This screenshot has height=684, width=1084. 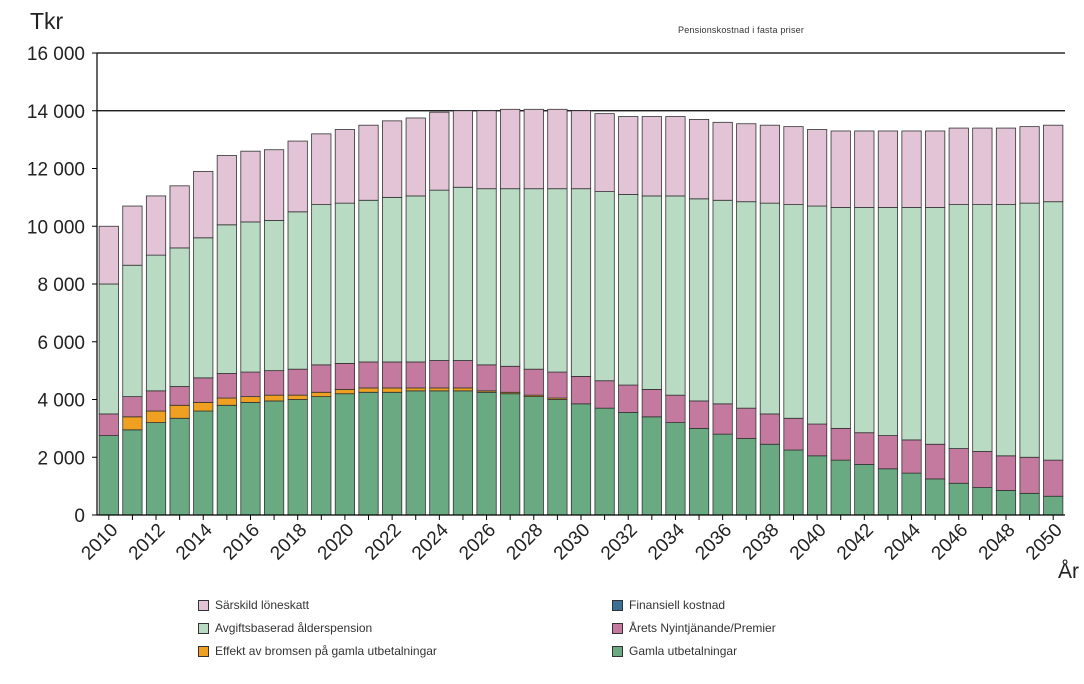 I want to click on legend-item: Finansiell kostnad, so click(x=668, y=605).